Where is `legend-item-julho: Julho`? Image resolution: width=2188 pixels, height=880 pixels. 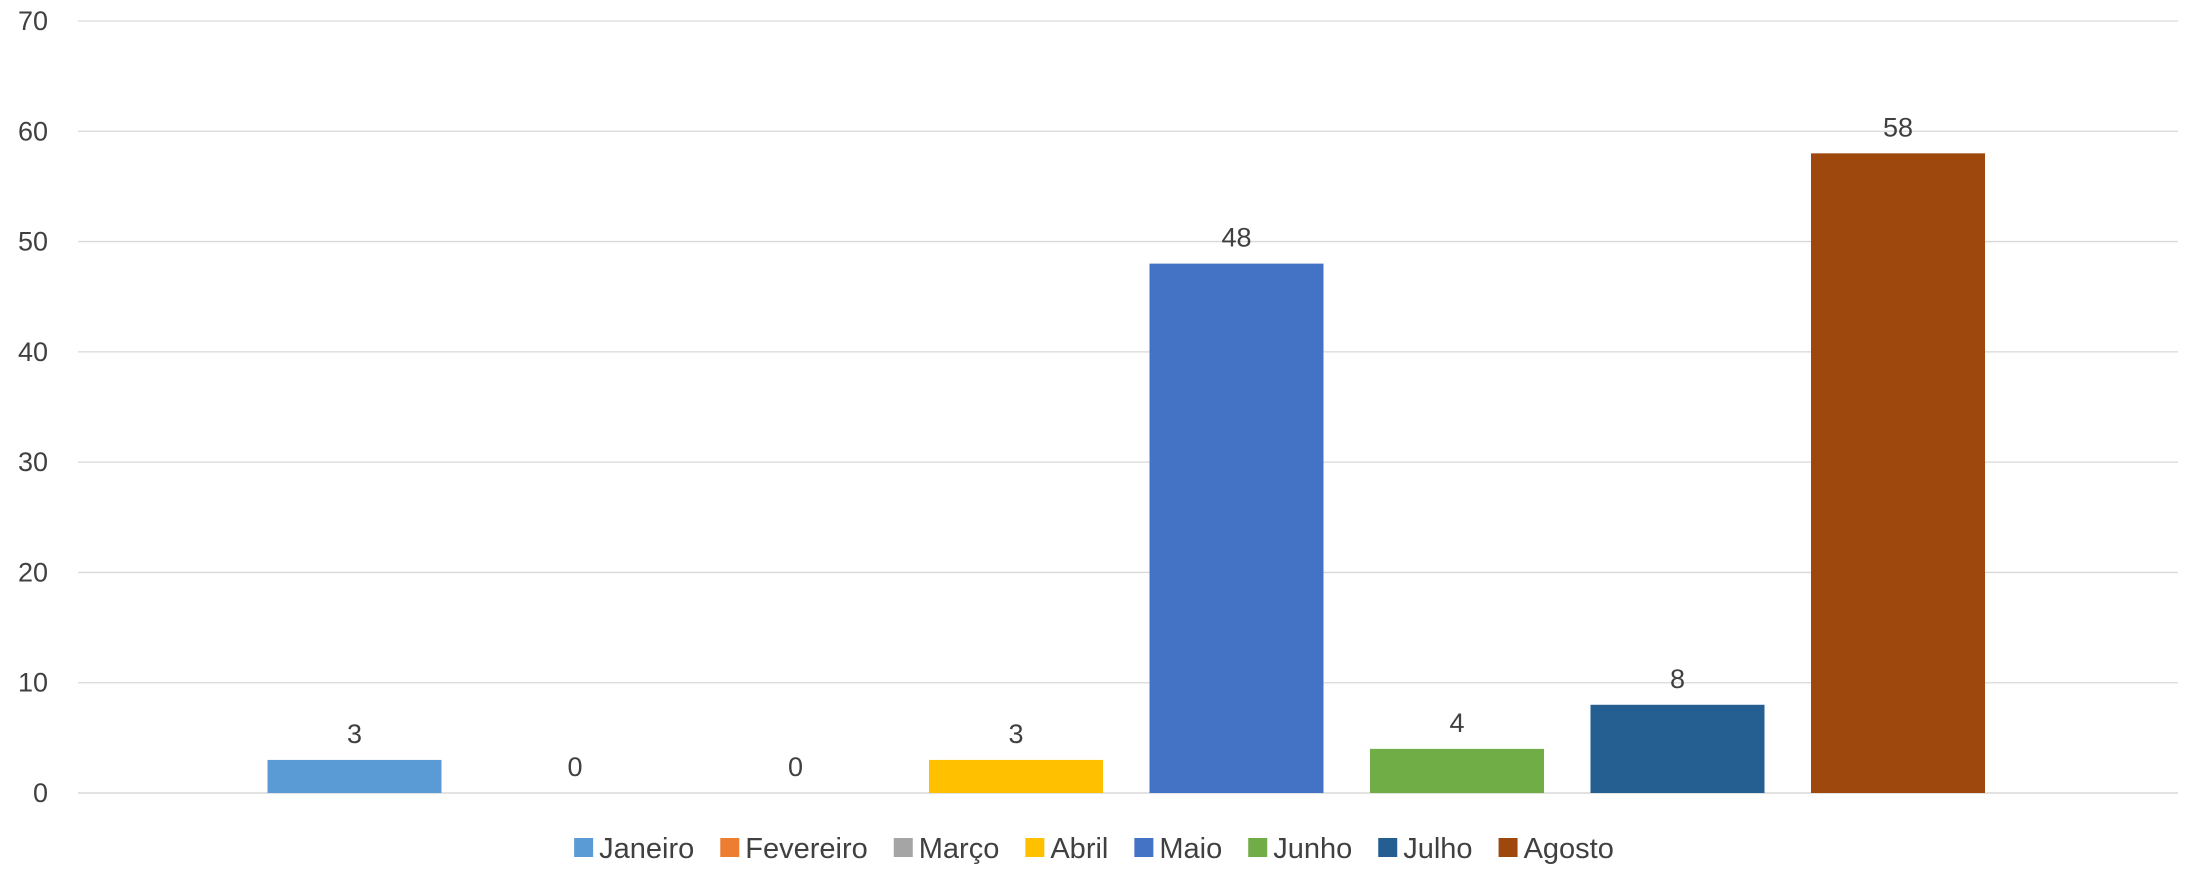 legend-item-julho: Julho is located at coordinates (1425, 849).